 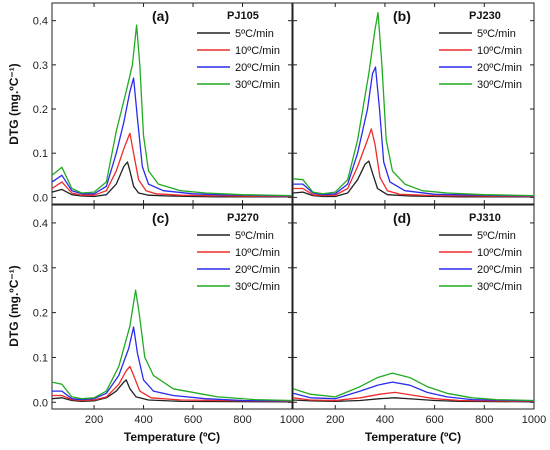 I want to click on panel-label: (a), so click(x=160, y=16).